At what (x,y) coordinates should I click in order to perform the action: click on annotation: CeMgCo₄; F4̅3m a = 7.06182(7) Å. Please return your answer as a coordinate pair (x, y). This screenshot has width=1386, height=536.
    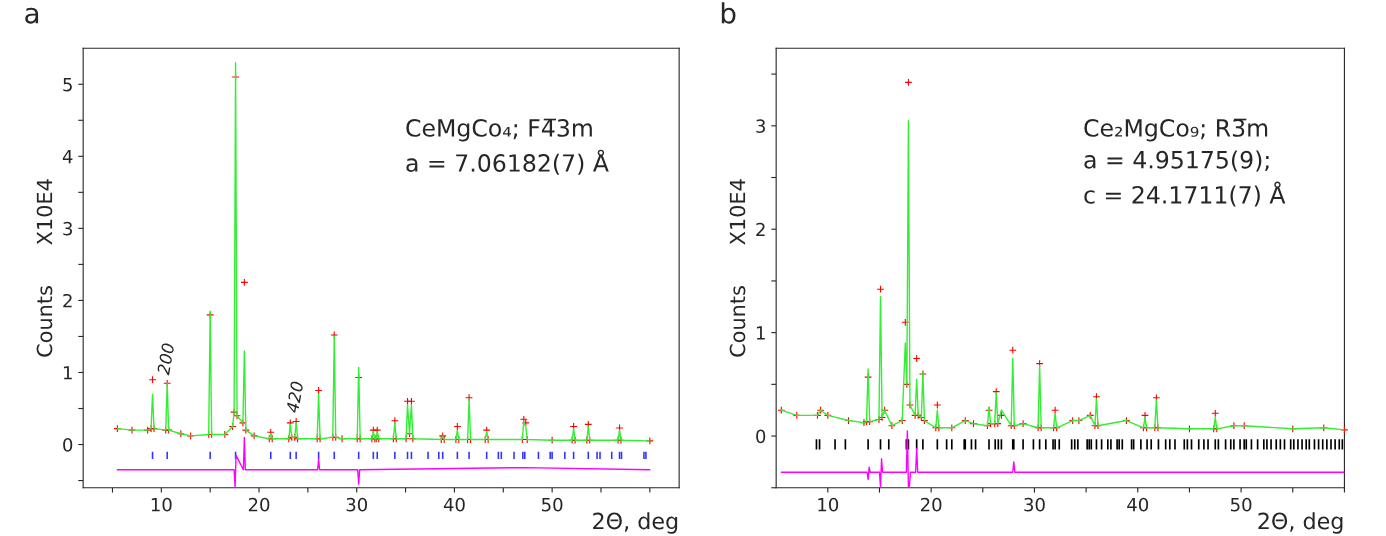
    Looking at the image, I should click on (507, 146).